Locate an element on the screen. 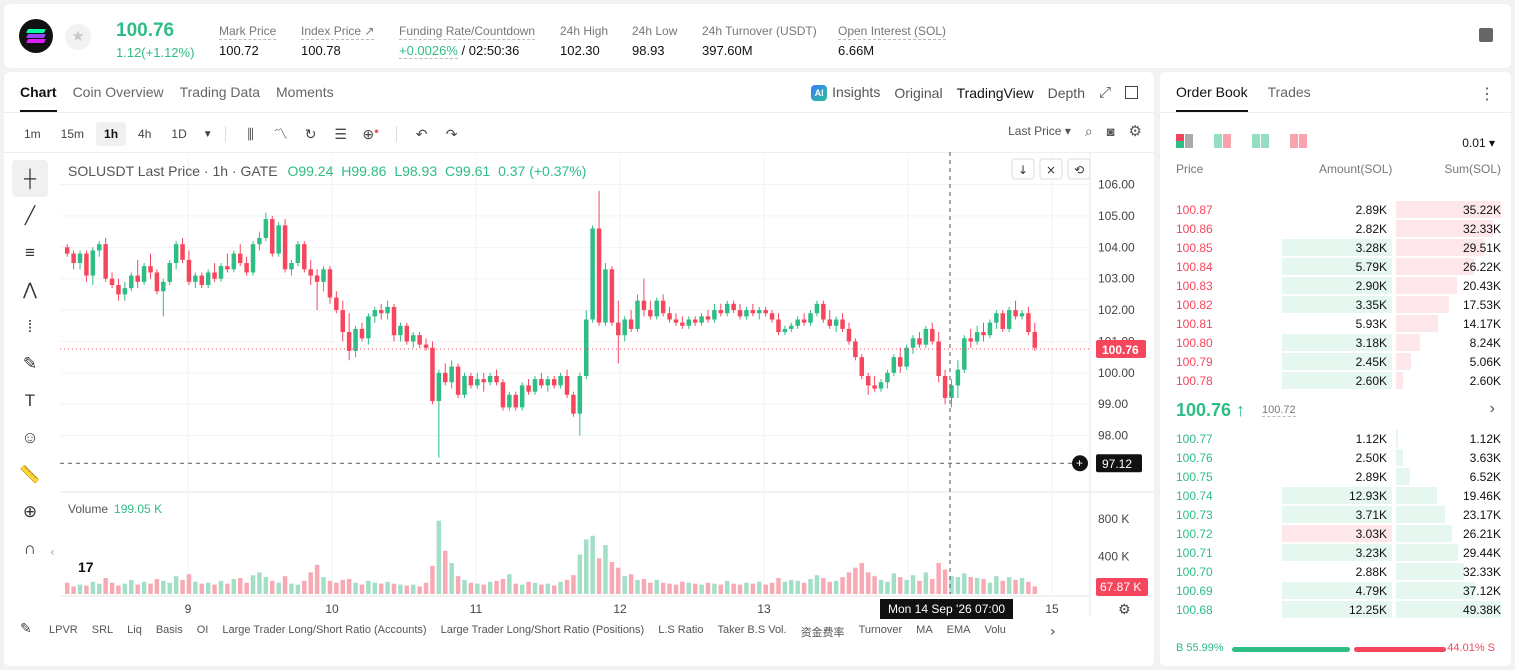 Image resolution: width=1515 pixels, height=670 pixels. ask-row: 100.81 5.93K 14.17K is located at coordinates (1335, 323).